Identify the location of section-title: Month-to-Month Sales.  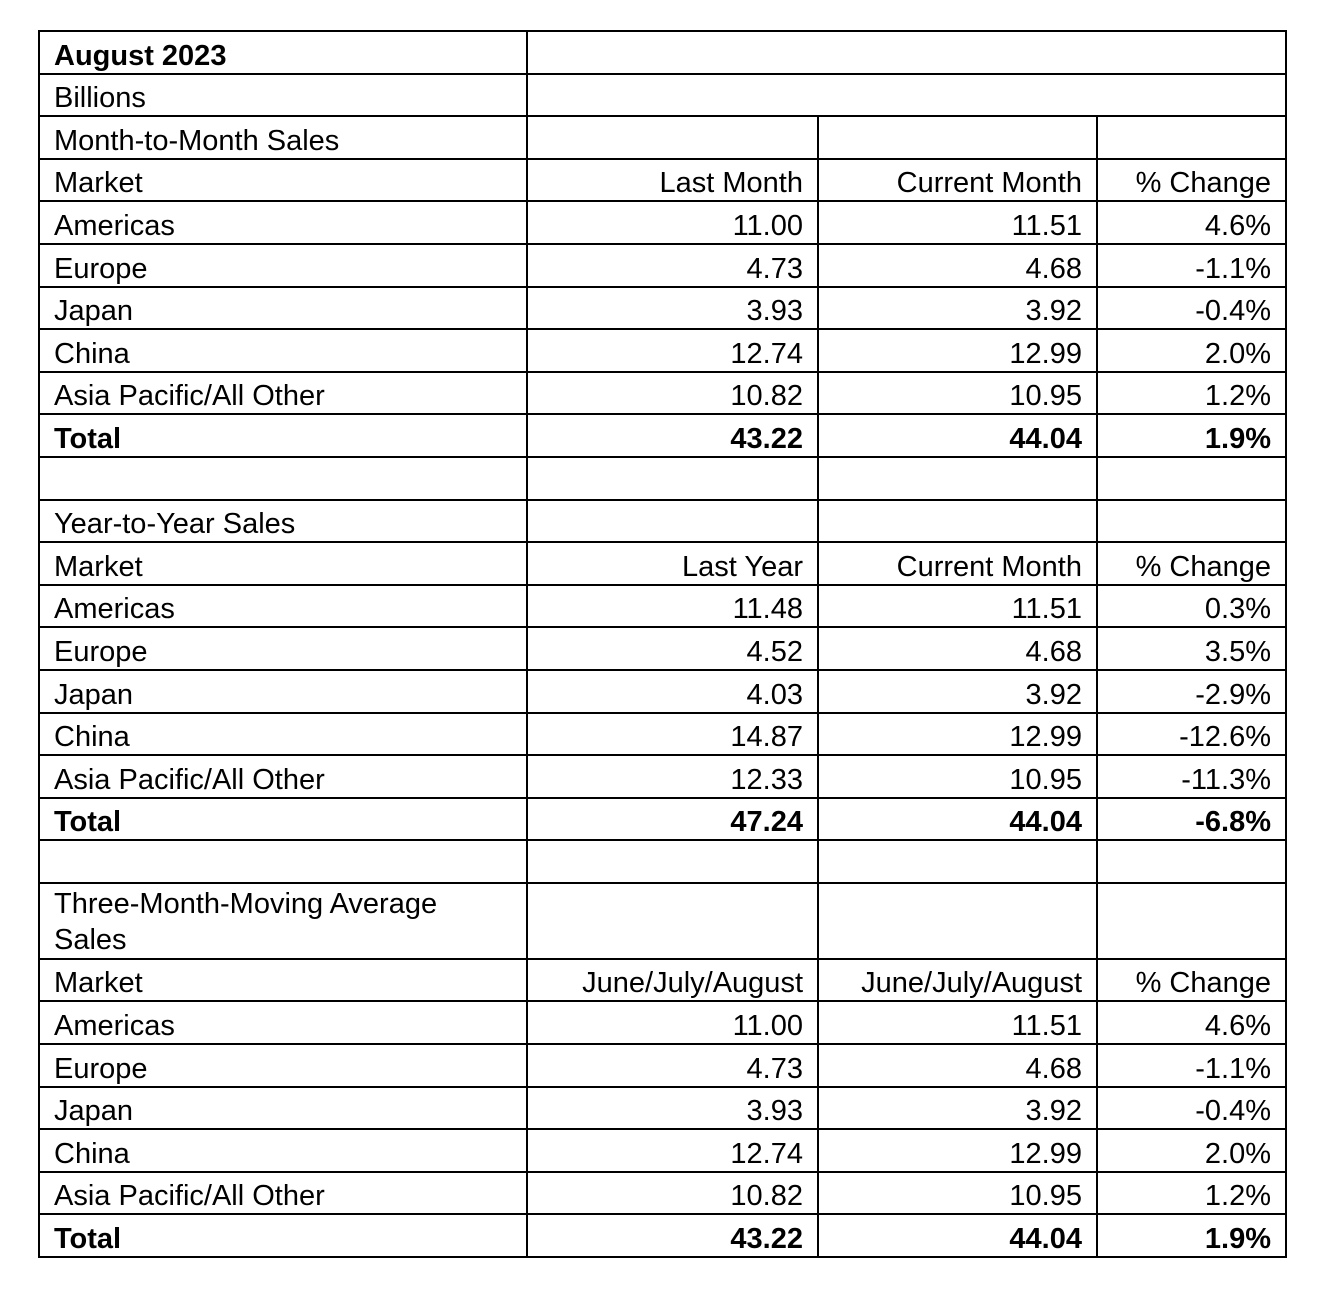
(283, 137).